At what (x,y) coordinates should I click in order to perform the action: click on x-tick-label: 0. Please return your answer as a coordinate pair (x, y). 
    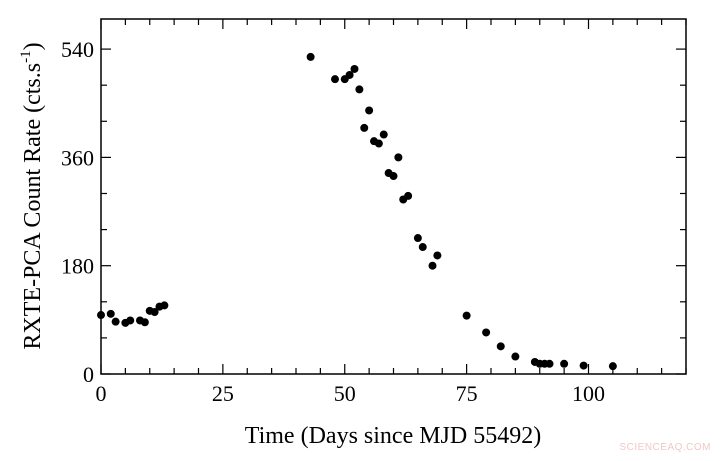
    Looking at the image, I should click on (101, 393).